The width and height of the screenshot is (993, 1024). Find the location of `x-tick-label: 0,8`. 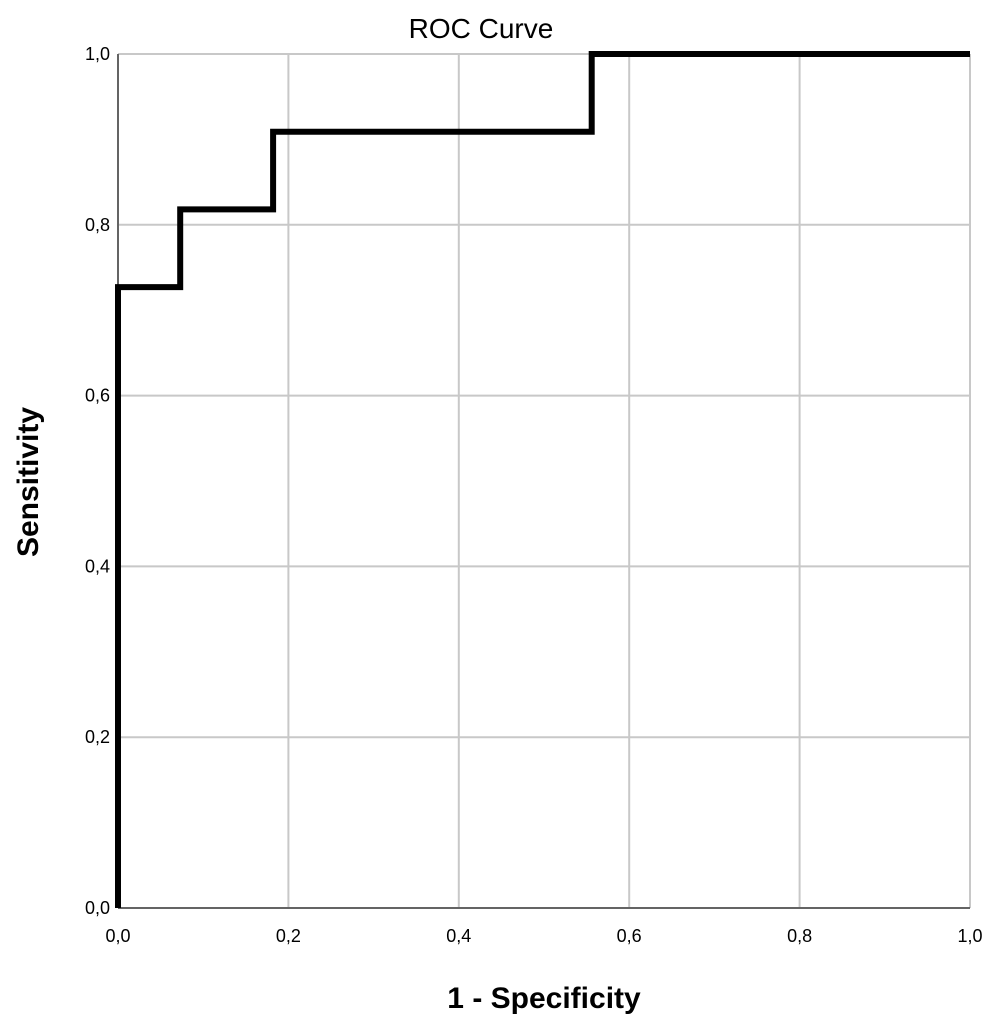

x-tick-label: 0,8 is located at coordinates (799, 936).